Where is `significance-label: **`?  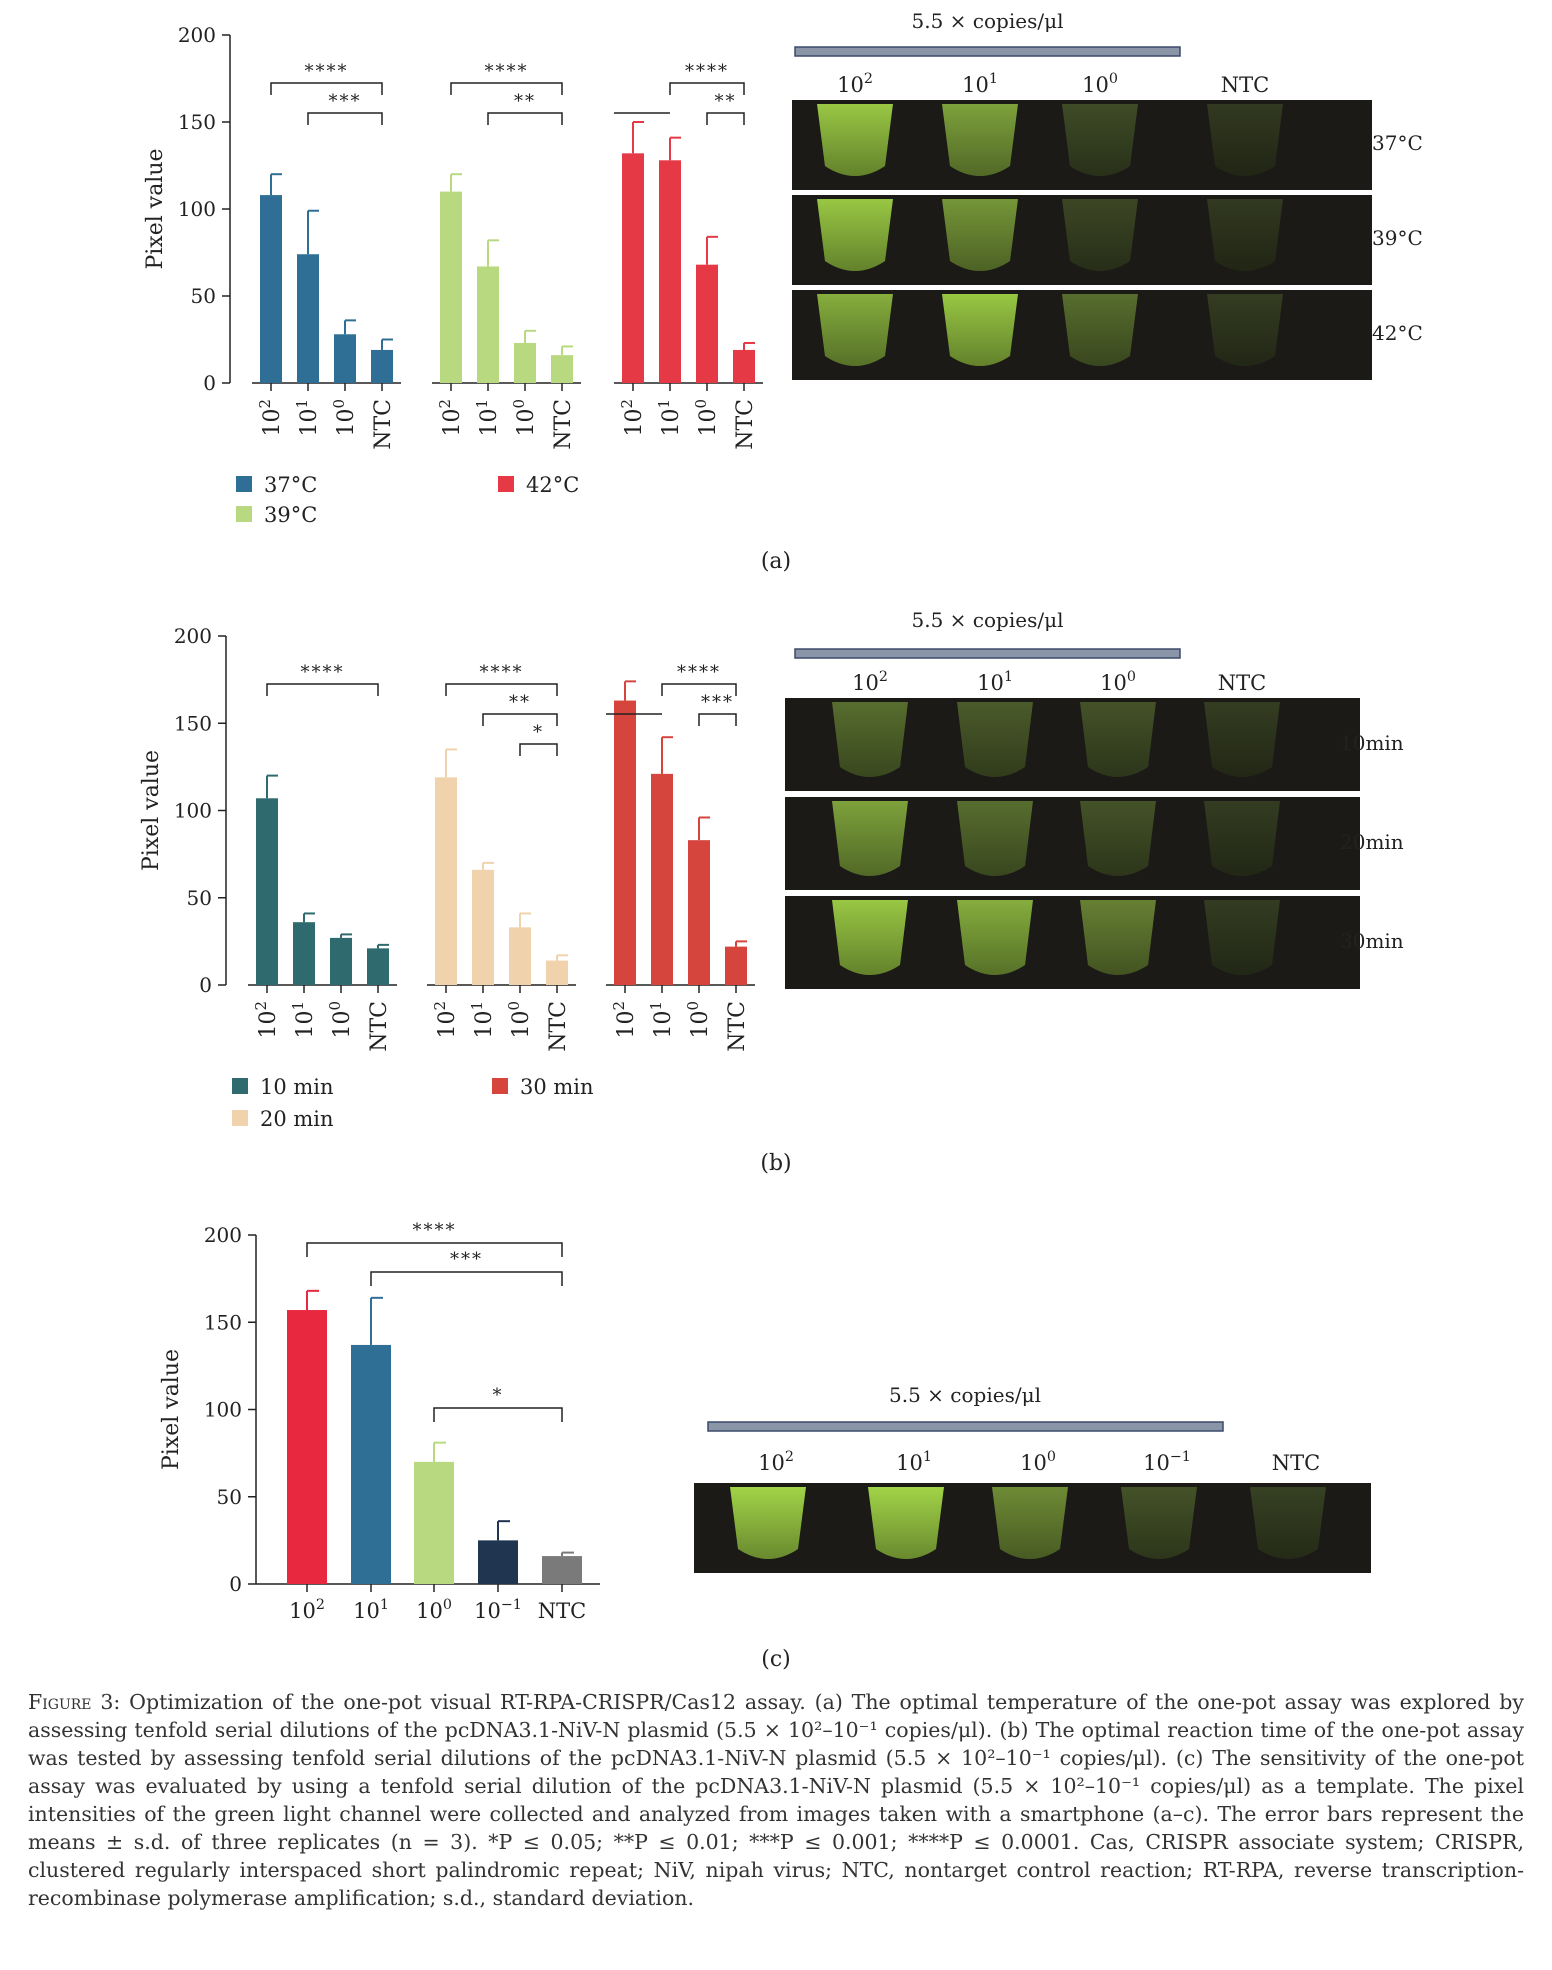 significance-label: ** is located at coordinates (726, 101).